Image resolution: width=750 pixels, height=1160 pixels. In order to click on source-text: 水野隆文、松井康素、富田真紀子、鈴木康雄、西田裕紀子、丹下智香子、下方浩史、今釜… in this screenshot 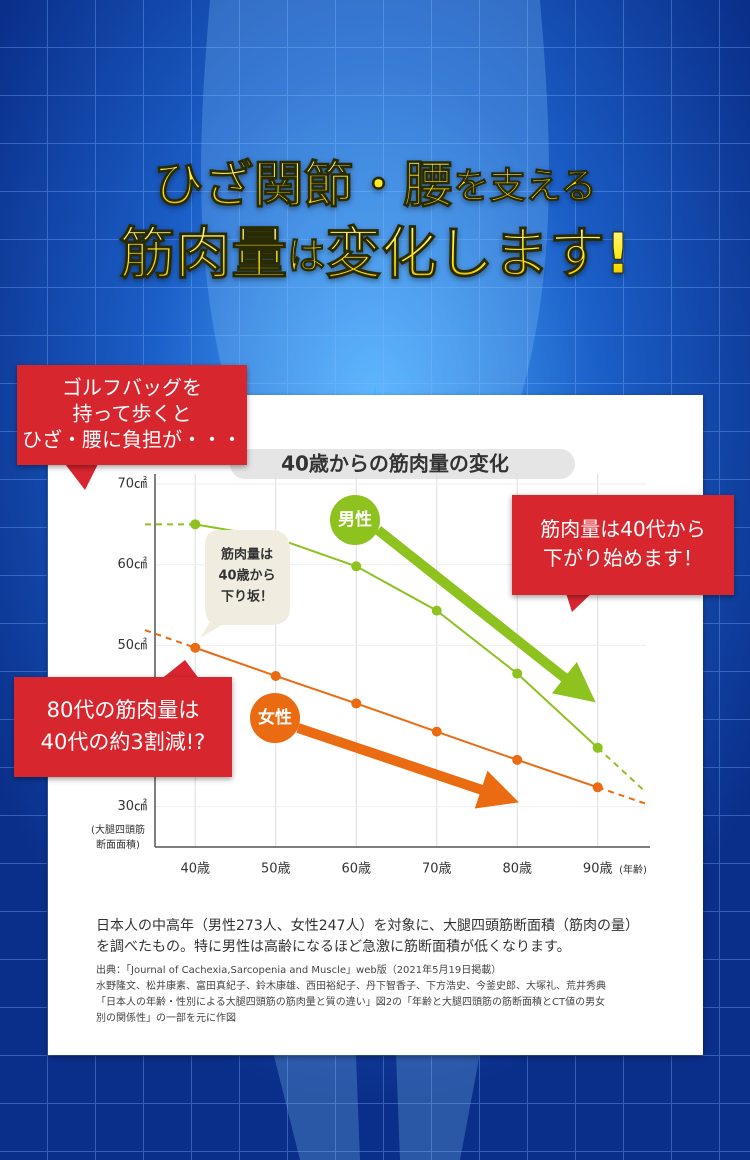, I will do `click(351, 985)`.